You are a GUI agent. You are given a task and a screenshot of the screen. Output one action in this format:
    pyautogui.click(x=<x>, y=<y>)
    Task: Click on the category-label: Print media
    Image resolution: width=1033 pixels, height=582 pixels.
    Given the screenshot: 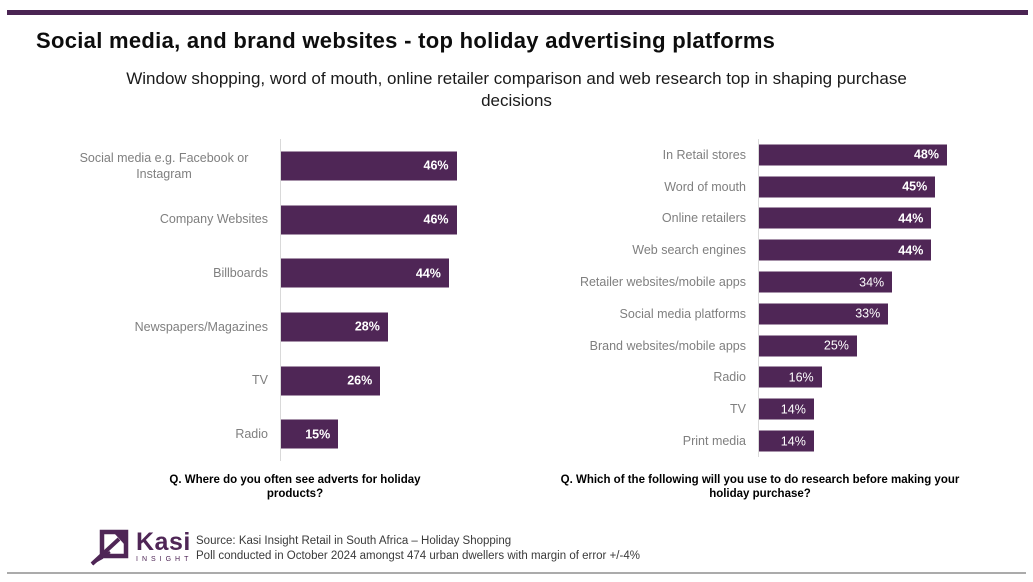 What is the action you would take?
    pyautogui.click(x=714, y=440)
    